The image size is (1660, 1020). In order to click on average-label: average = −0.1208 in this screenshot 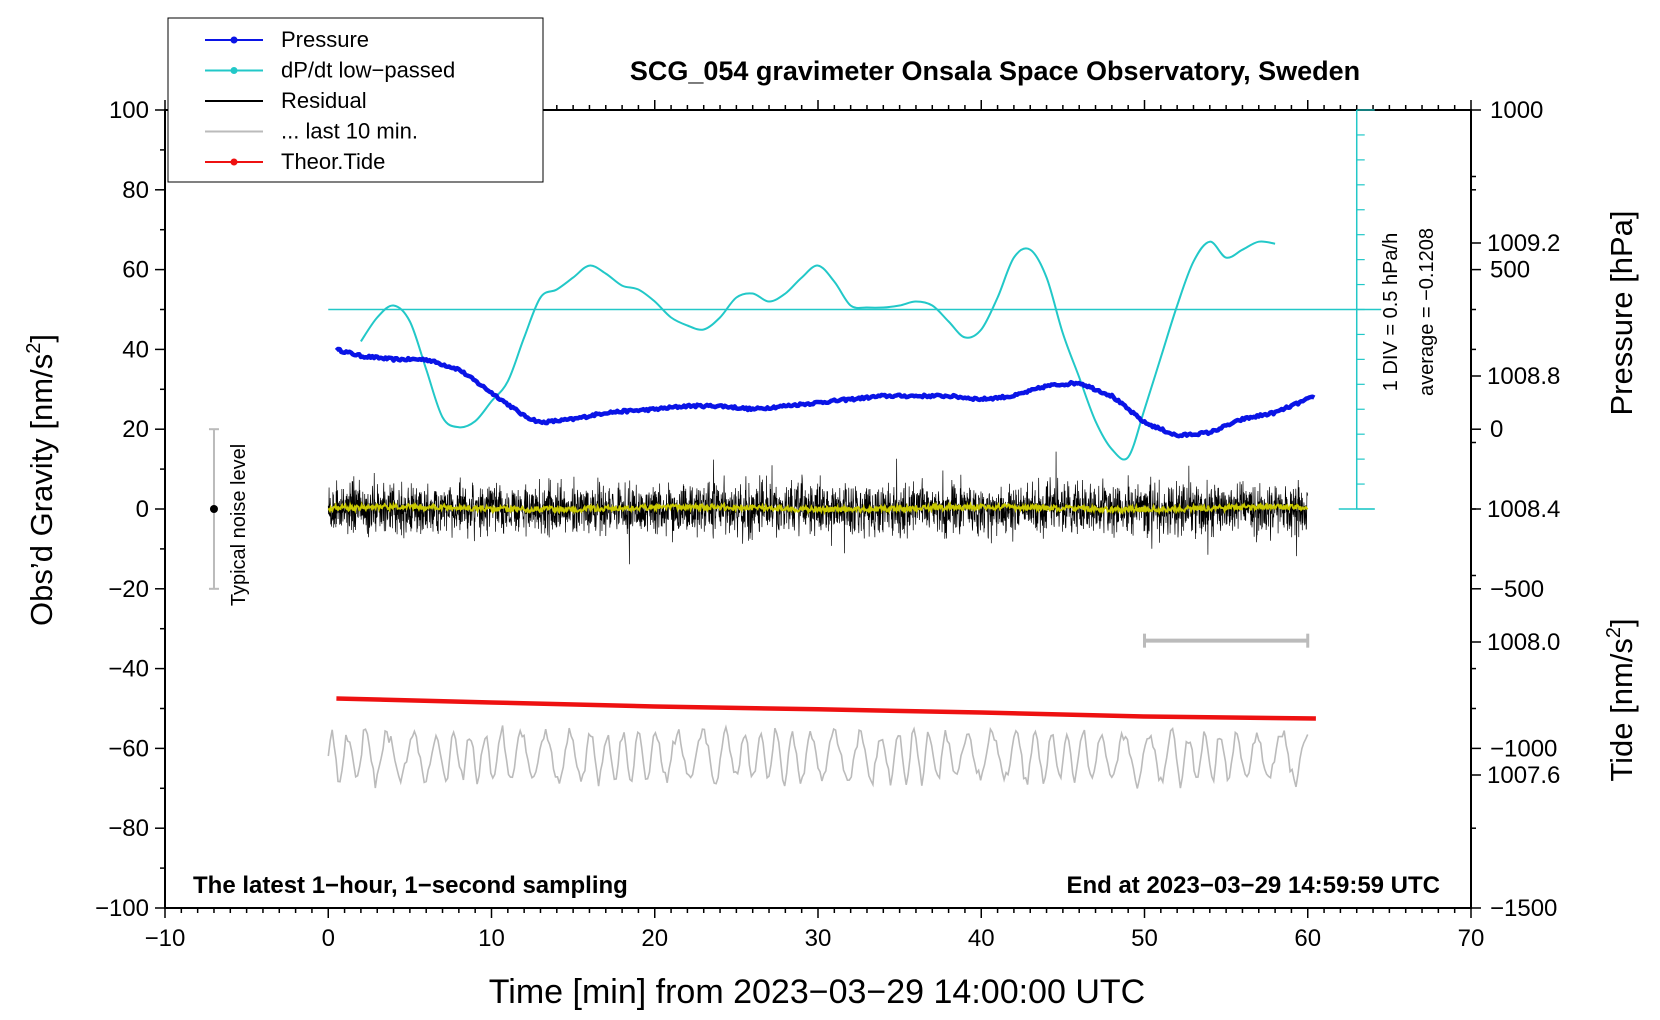, I will do `click(1427, 312)`.